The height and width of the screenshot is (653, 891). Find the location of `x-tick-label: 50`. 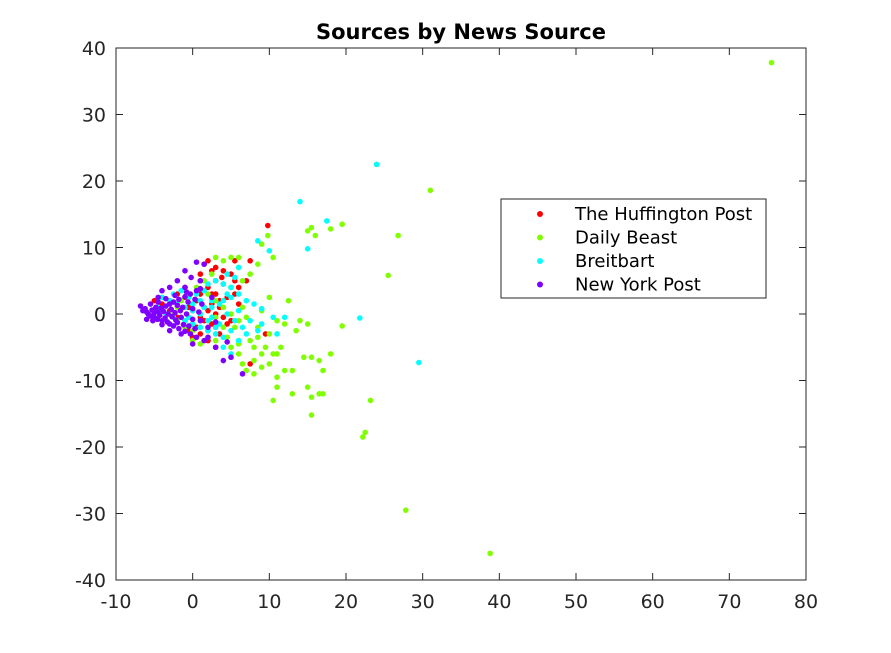

x-tick-label: 50 is located at coordinates (576, 602).